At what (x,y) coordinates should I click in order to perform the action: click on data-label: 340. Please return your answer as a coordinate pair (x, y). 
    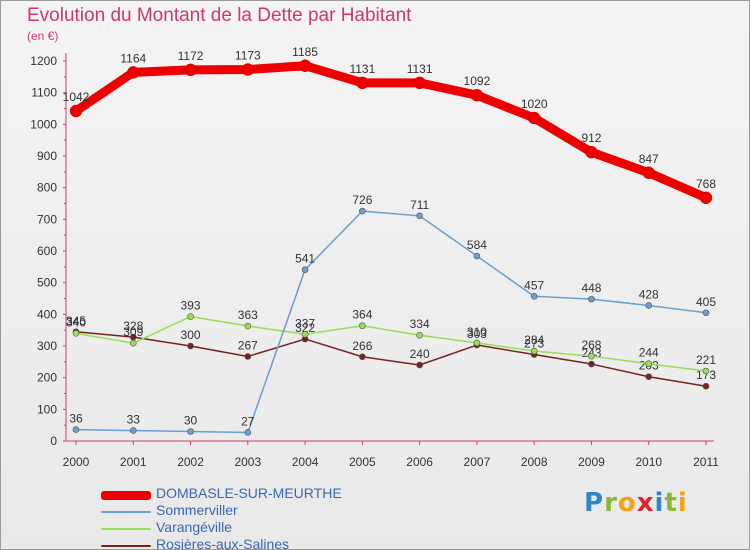
    Looking at the image, I should click on (76, 322).